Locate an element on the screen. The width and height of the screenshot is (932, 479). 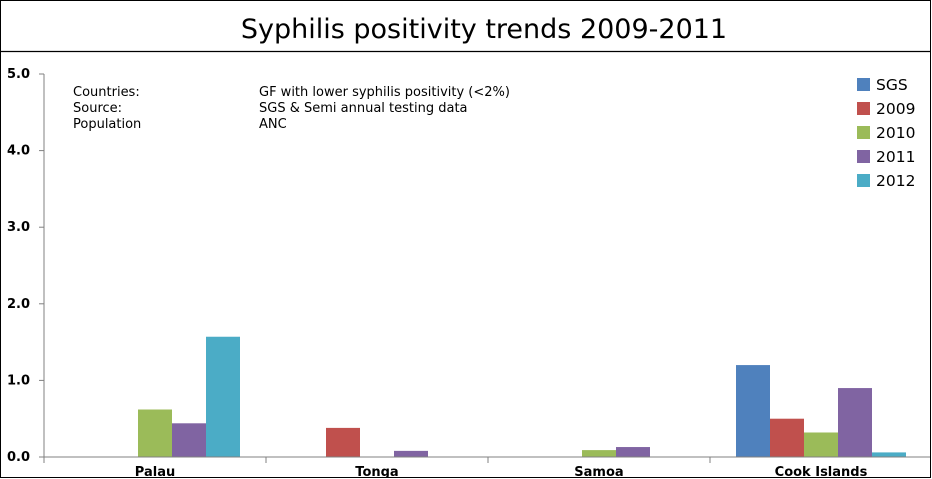
legend-label: 2012 is located at coordinates (895, 181).